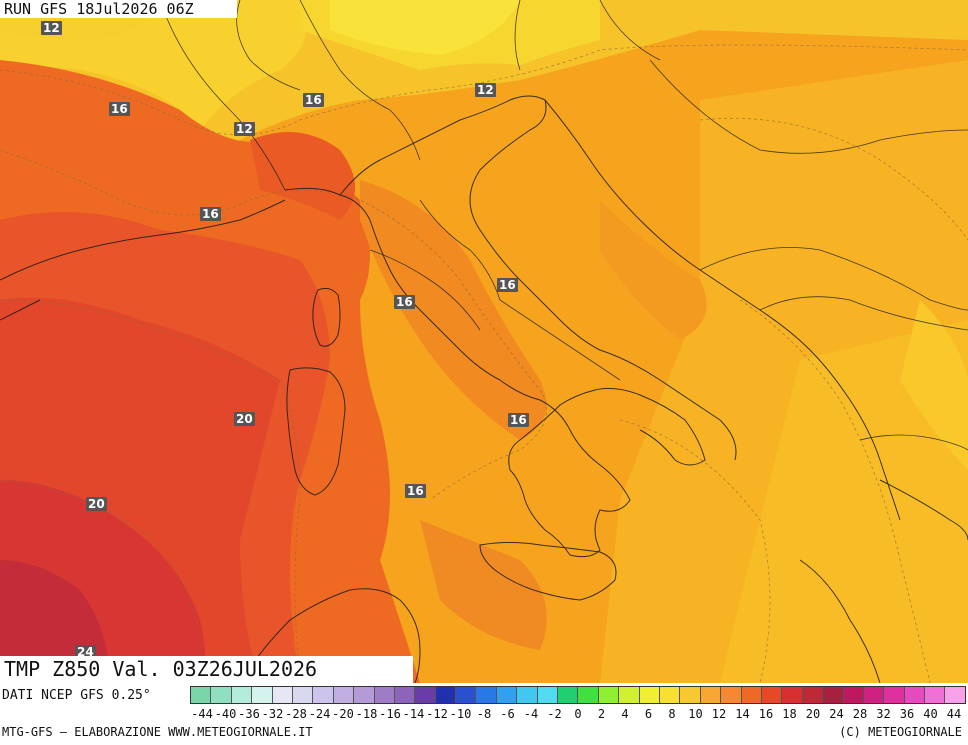  I want to click on run-label: RUN GFS 18Jul2026 06Z, so click(118, 9).